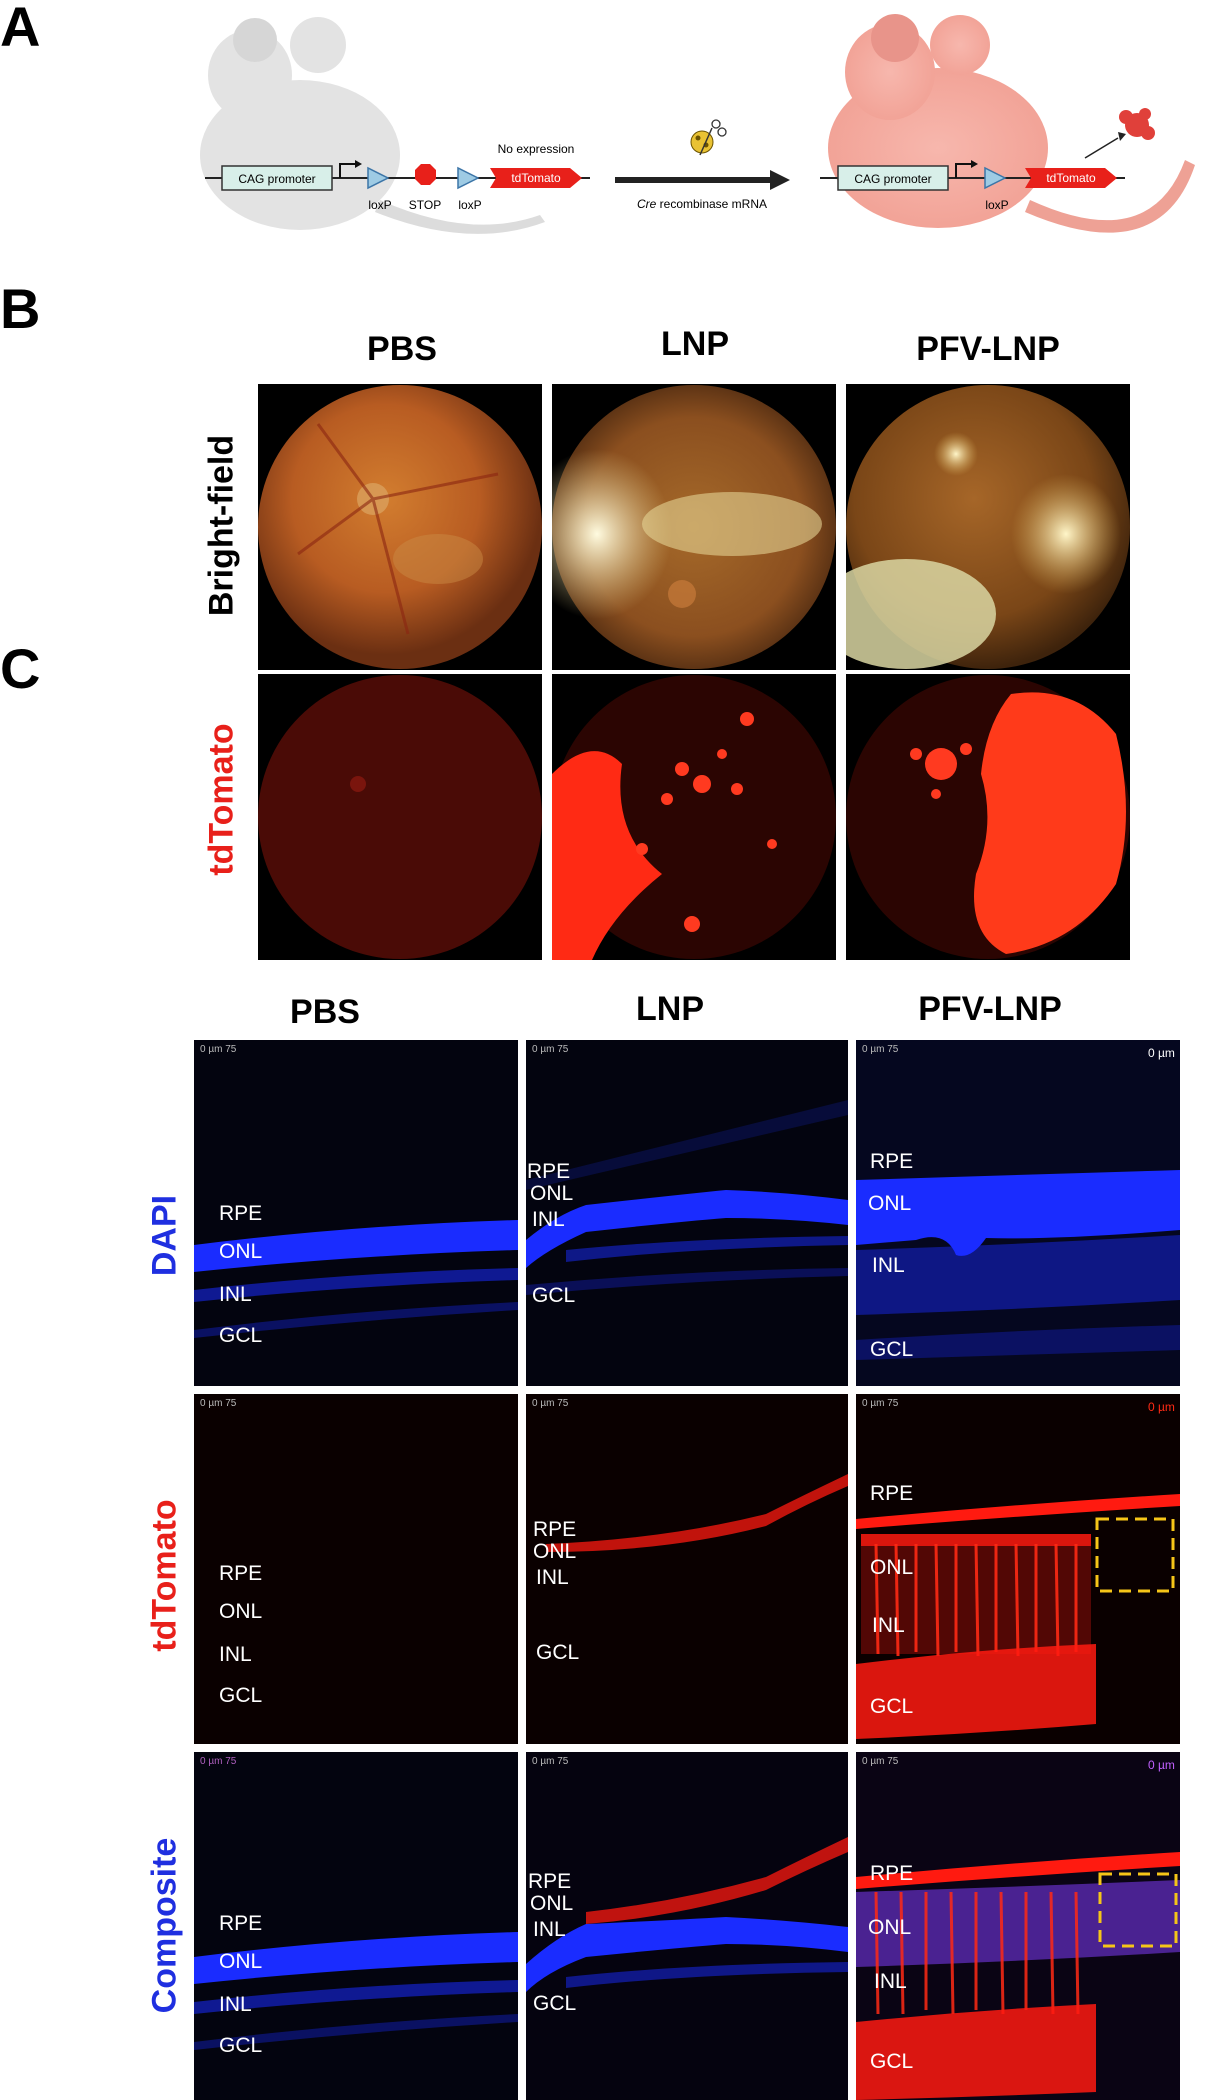 This screenshot has height=2100, width=1214. Describe the element at coordinates (221, 799) in the screenshot. I see `fundus-row-head-tdtomato: tdTomato` at that location.